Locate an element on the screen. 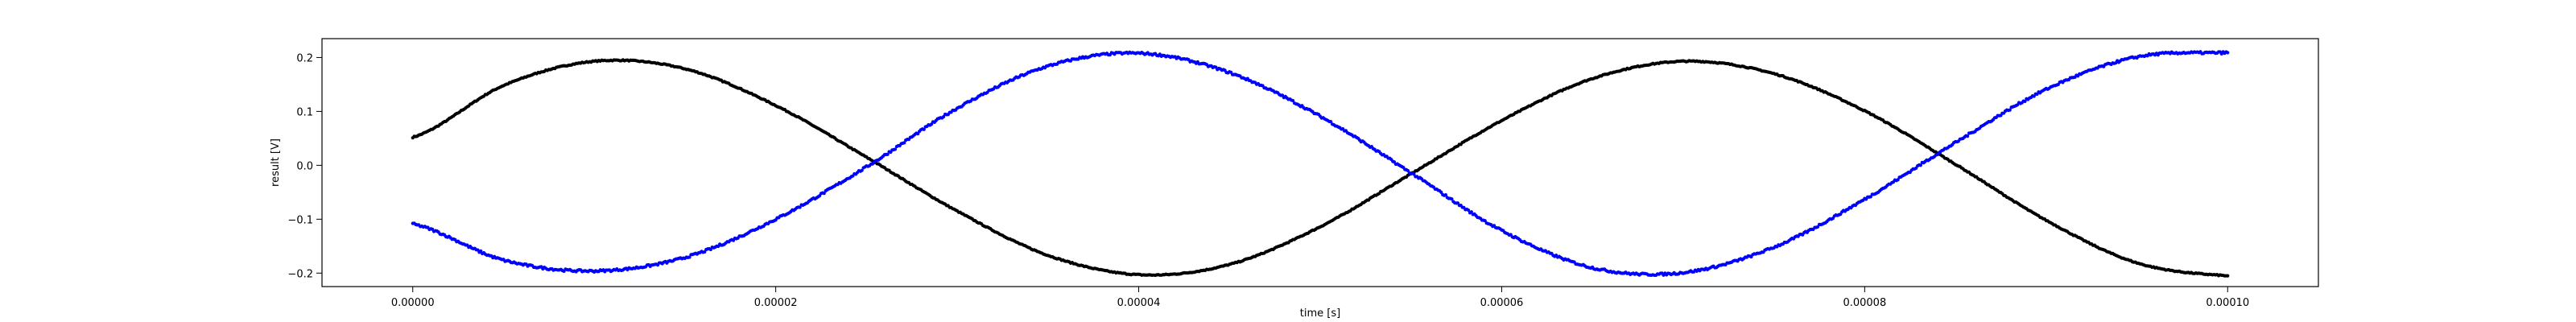 This screenshot has width=2576, height=322. y-tick-label: 0.1 is located at coordinates (304, 112).